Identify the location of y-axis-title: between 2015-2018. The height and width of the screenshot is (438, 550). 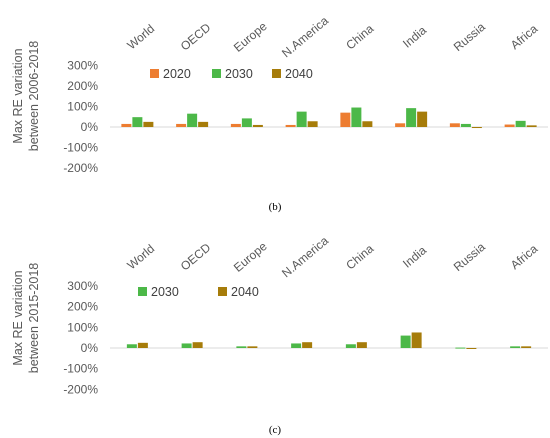
(34, 318).